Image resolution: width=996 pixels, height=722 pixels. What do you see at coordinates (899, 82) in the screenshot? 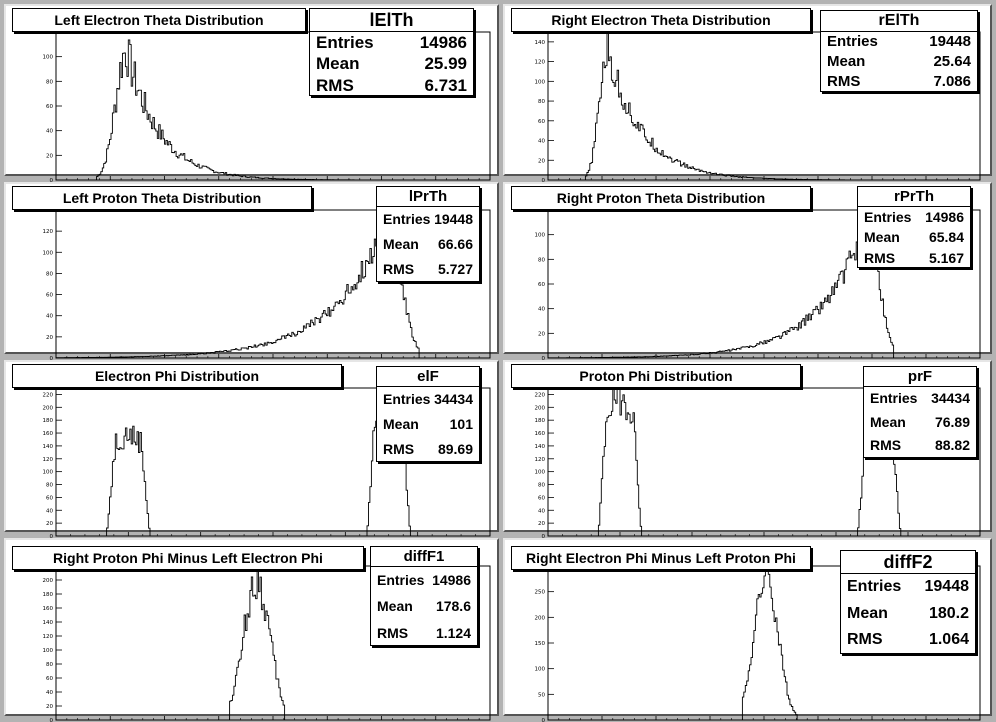
I see `stats-rms-row: RMS 7.086` at bounding box center [899, 82].